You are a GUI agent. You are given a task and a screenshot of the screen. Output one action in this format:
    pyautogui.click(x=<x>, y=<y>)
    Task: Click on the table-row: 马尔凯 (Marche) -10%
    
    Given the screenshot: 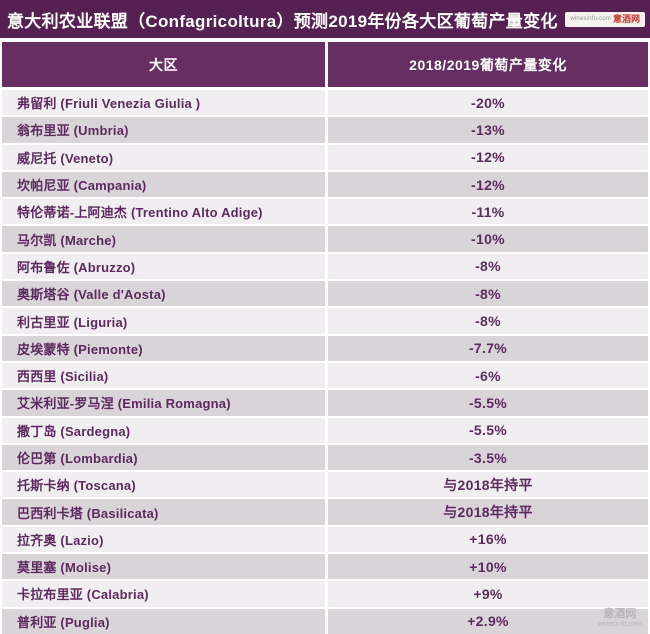 What is the action you would take?
    pyautogui.click(x=325, y=240)
    